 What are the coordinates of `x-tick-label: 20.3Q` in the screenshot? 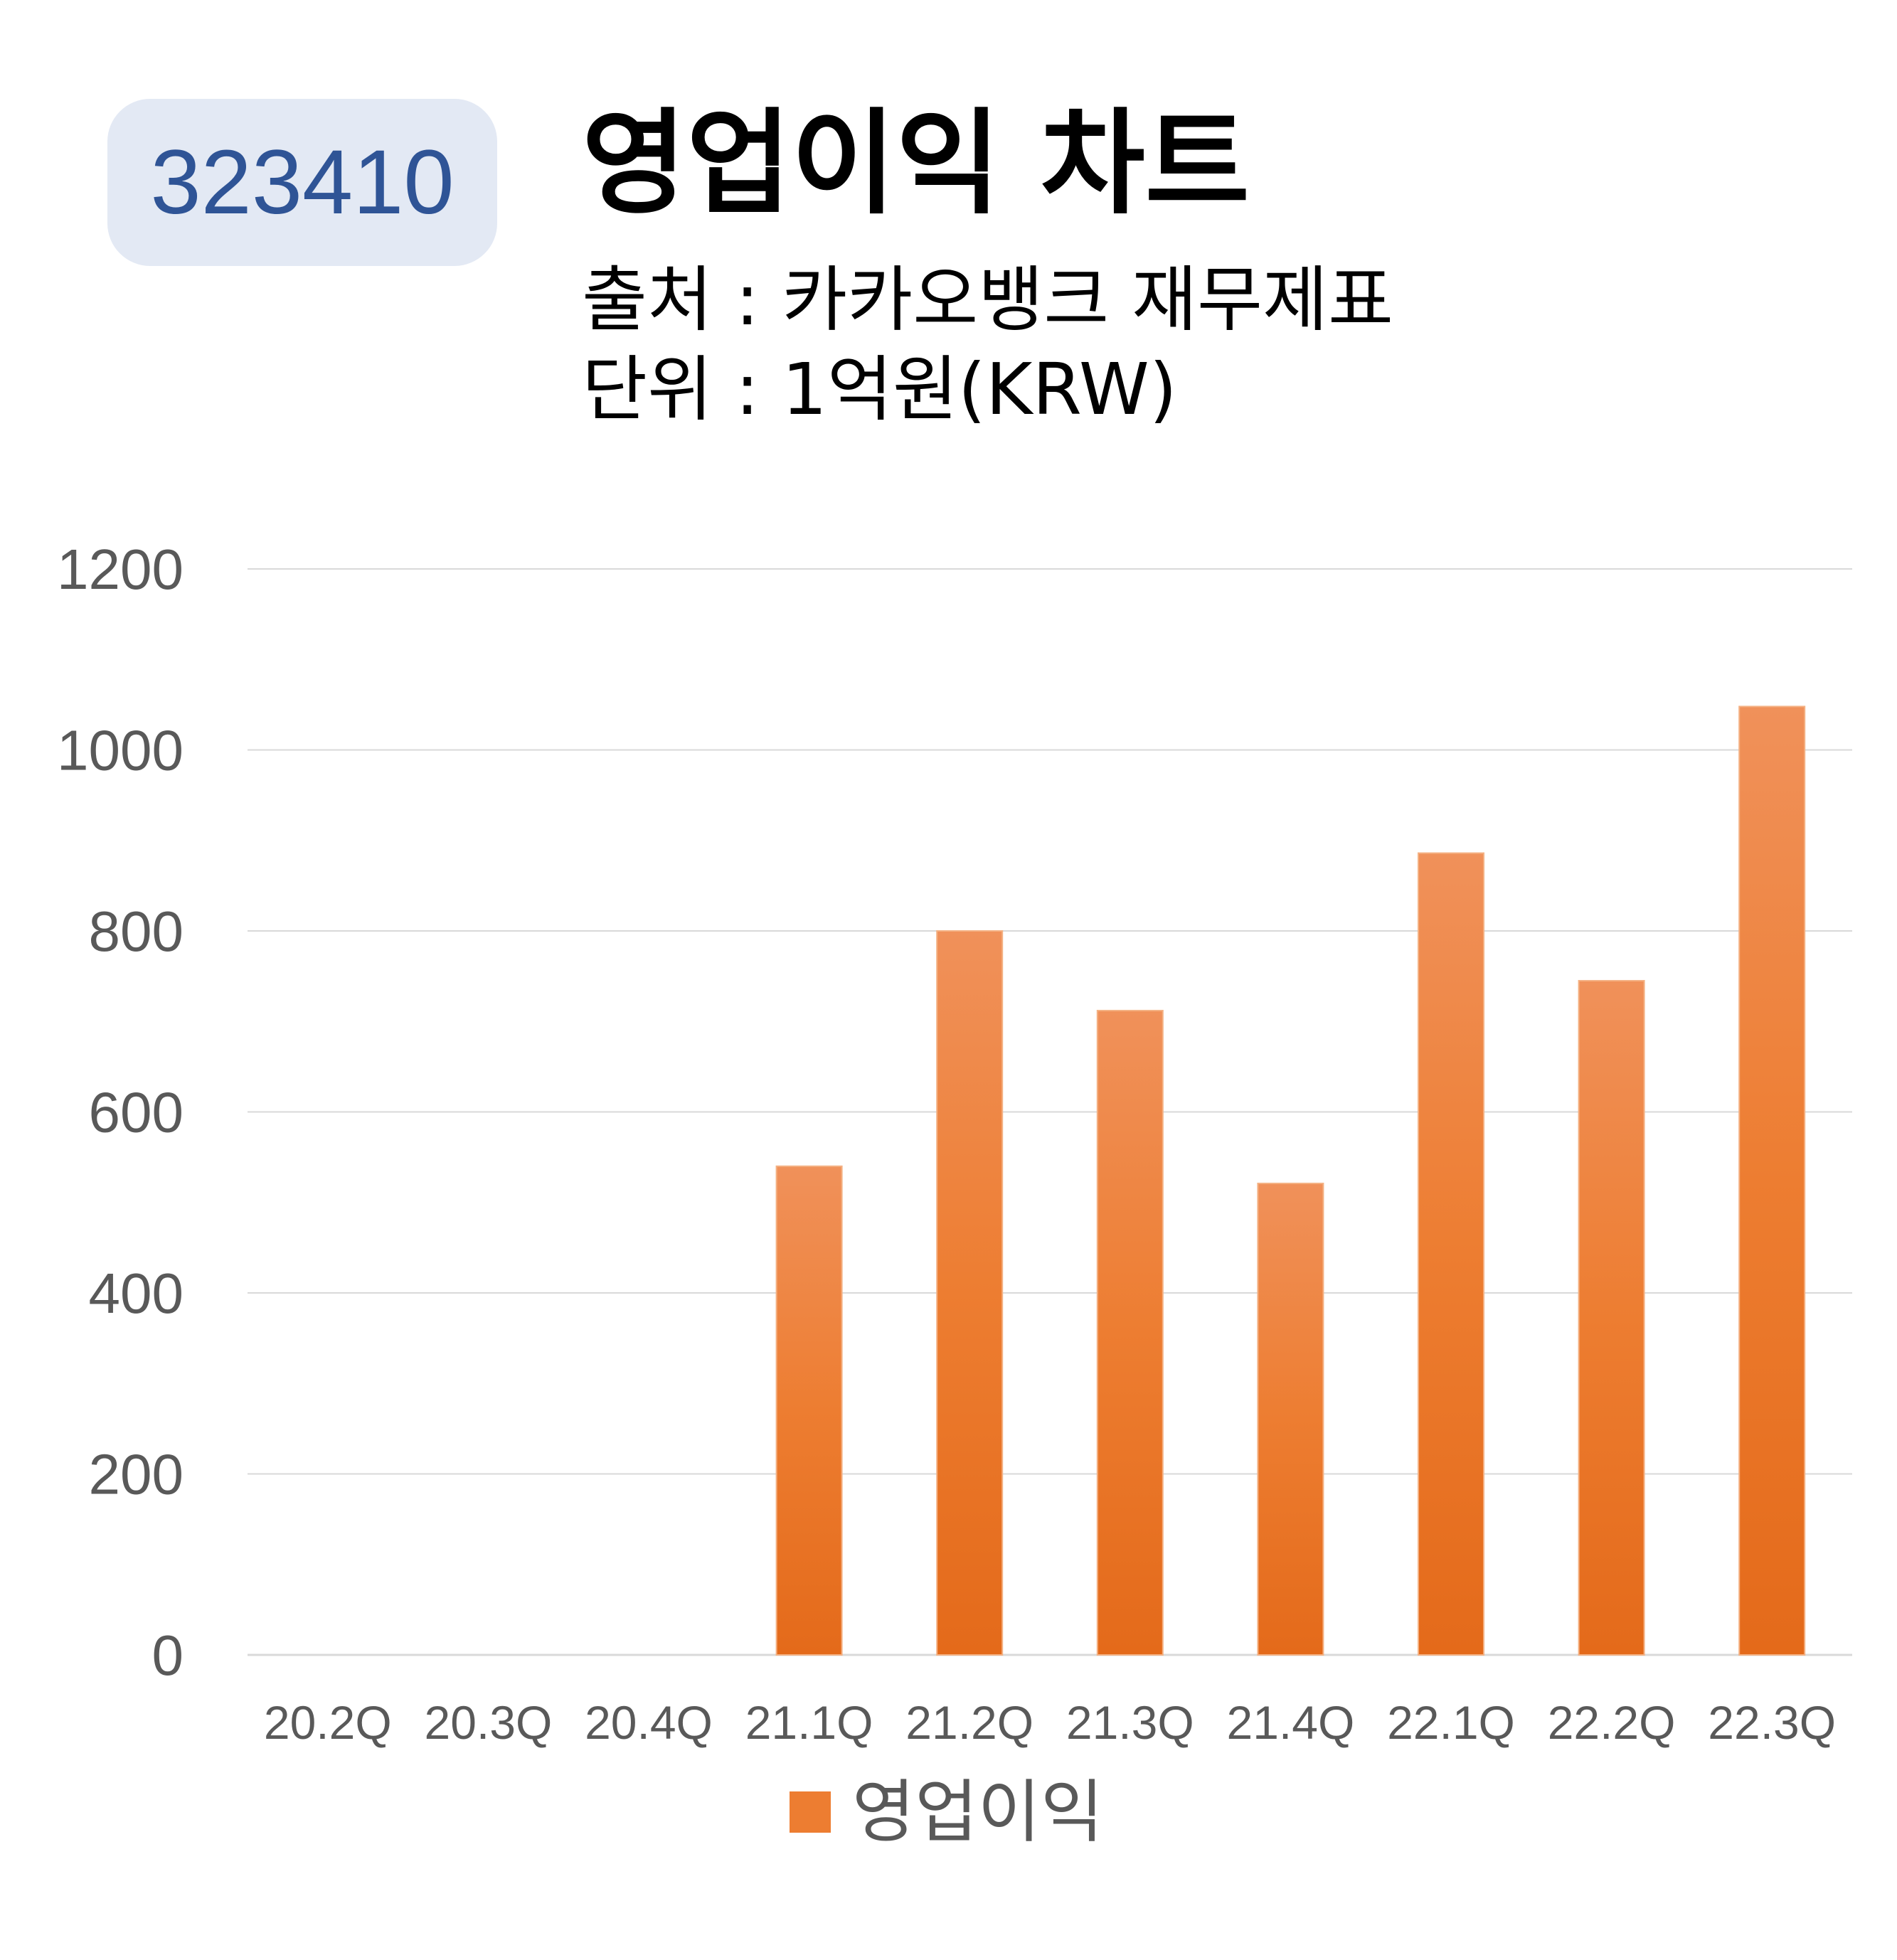 It's located at (489, 1722).